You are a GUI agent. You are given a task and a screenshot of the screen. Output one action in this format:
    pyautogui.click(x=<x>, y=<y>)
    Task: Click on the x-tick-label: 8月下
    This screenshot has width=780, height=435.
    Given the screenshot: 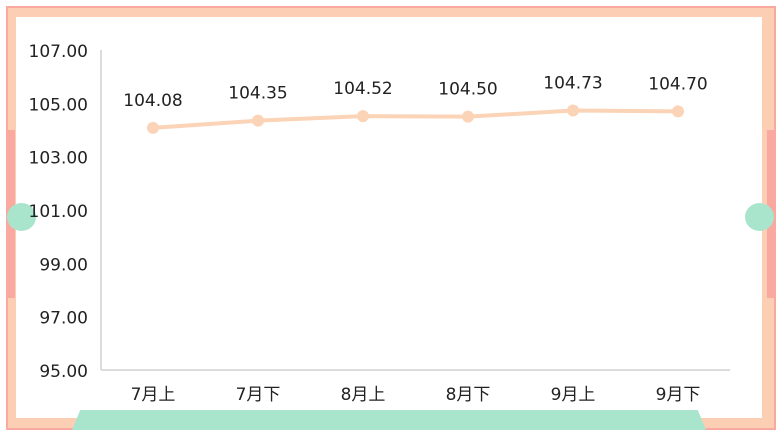 What is the action you would take?
    pyautogui.click(x=468, y=395)
    